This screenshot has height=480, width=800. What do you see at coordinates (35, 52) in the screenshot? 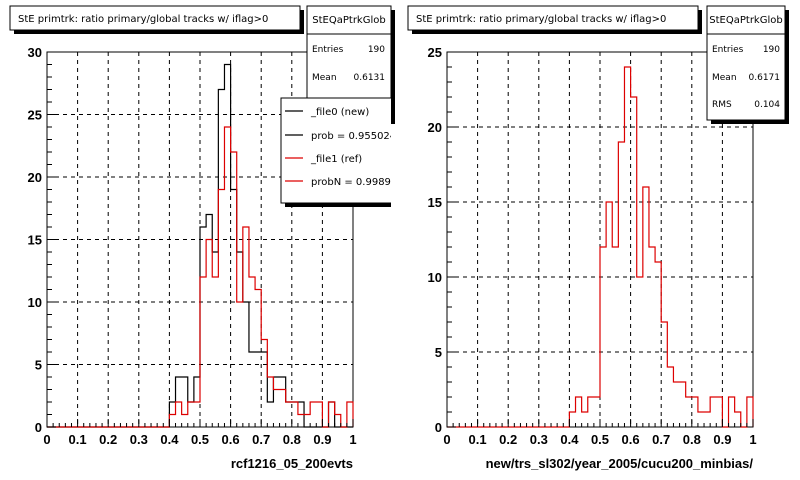
I see `y-tick-label: 30` at bounding box center [35, 52].